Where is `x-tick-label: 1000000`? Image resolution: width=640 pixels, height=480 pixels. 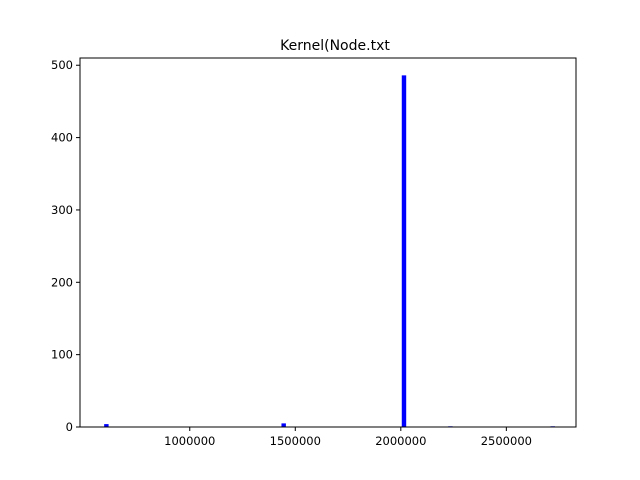
x-tick-label: 1000000 is located at coordinates (189, 441).